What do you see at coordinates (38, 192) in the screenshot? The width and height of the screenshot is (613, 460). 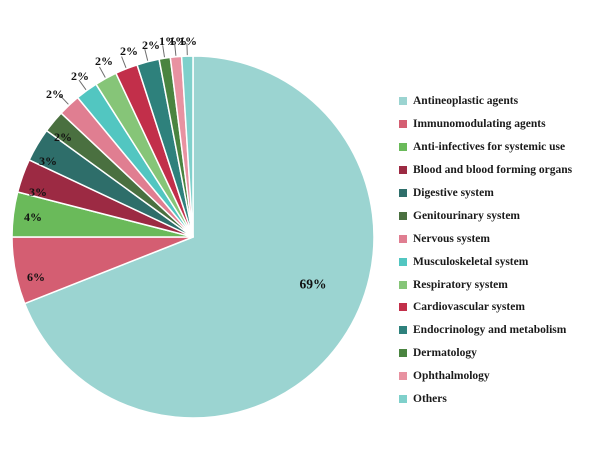 I see `pct-label-blood-and-blood-forming-organs: 3%` at bounding box center [38, 192].